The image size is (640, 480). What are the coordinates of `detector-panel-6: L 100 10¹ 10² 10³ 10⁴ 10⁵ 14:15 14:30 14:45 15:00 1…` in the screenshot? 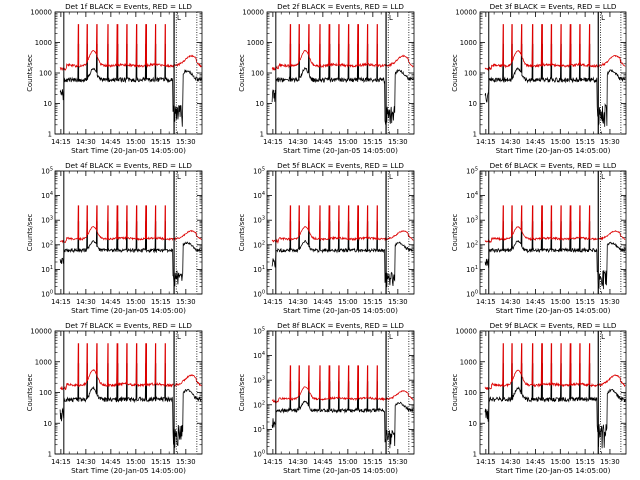 It's located at (539, 238).